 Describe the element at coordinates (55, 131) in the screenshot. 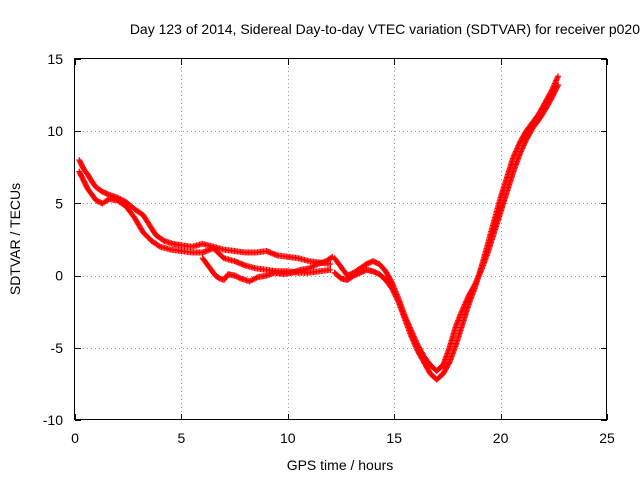

I see `y-tick-label: 10` at that location.